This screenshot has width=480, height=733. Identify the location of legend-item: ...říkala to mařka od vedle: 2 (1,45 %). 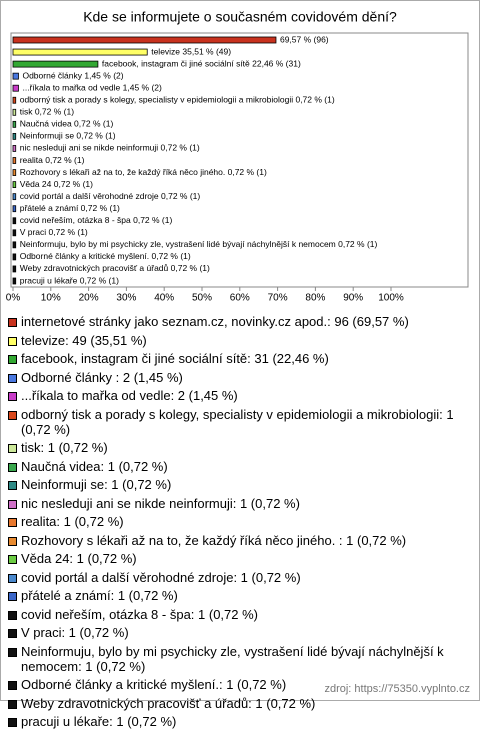
(237, 395).